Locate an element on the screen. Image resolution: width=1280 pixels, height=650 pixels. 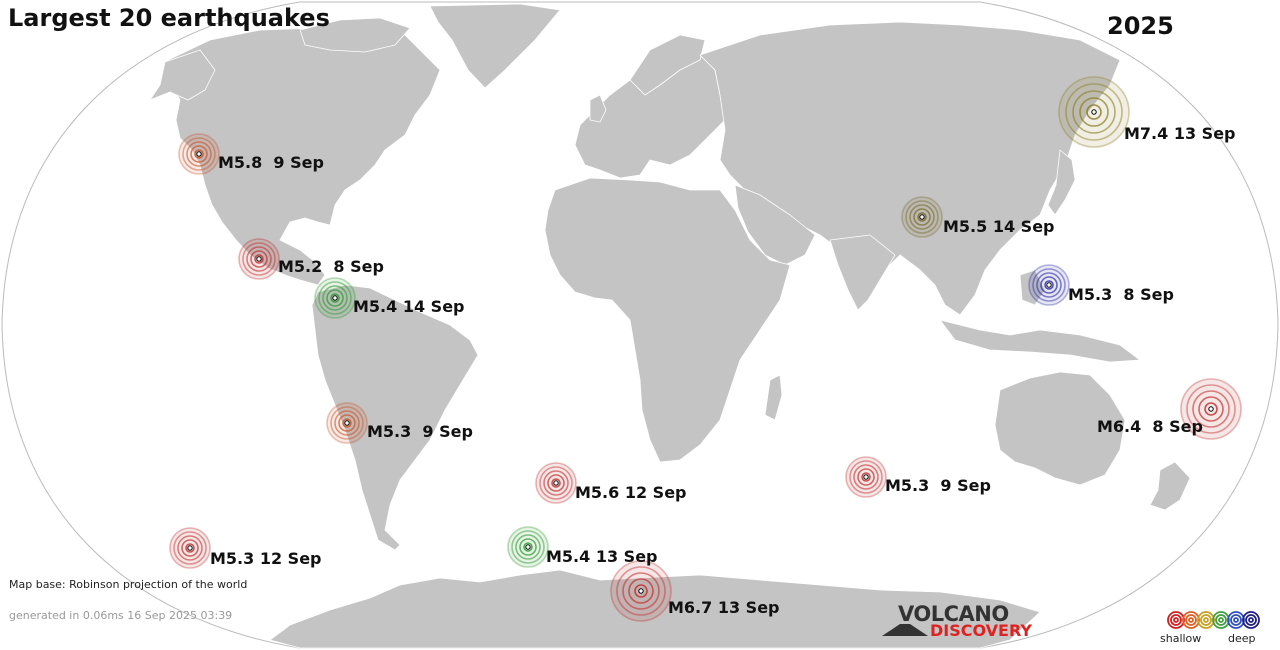
year-label: 2025 is located at coordinates (1140, 26).